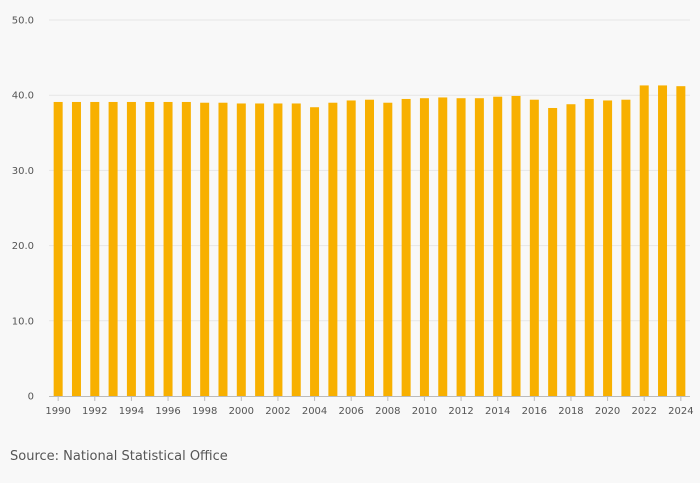 The width and height of the screenshot is (700, 483). What do you see at coordinates (498, 246) in the screenshot?
I see `bar-2014` at bounding box center [498, 246].